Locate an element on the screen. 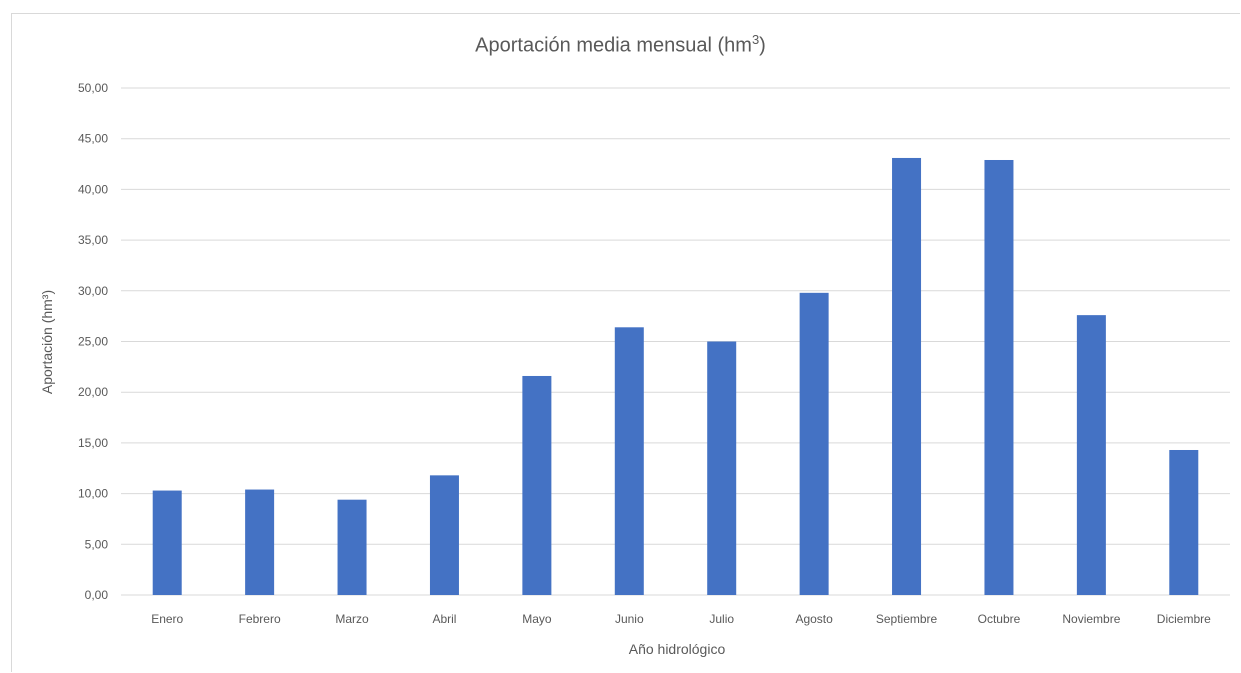  y-tick-label: 50,00 is located at coordinates (93, 88).